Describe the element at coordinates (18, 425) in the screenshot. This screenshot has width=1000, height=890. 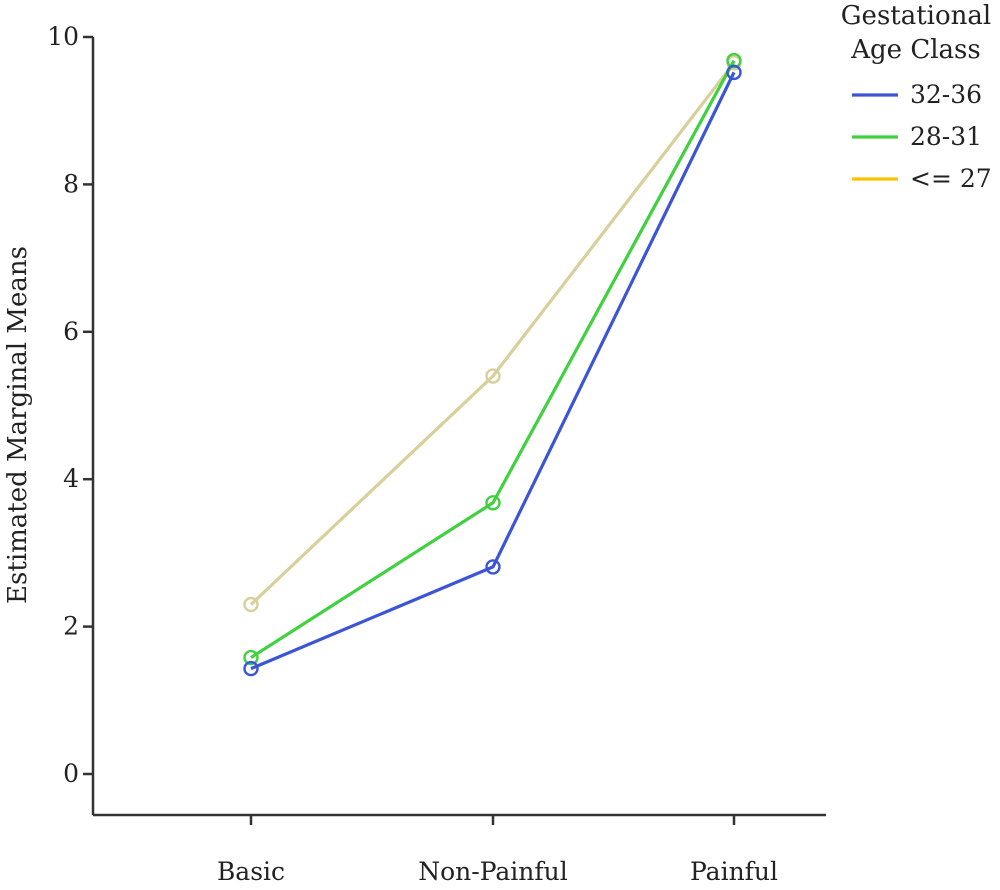
I see `y-axis-title: Estimated Marginal Means` at that location.